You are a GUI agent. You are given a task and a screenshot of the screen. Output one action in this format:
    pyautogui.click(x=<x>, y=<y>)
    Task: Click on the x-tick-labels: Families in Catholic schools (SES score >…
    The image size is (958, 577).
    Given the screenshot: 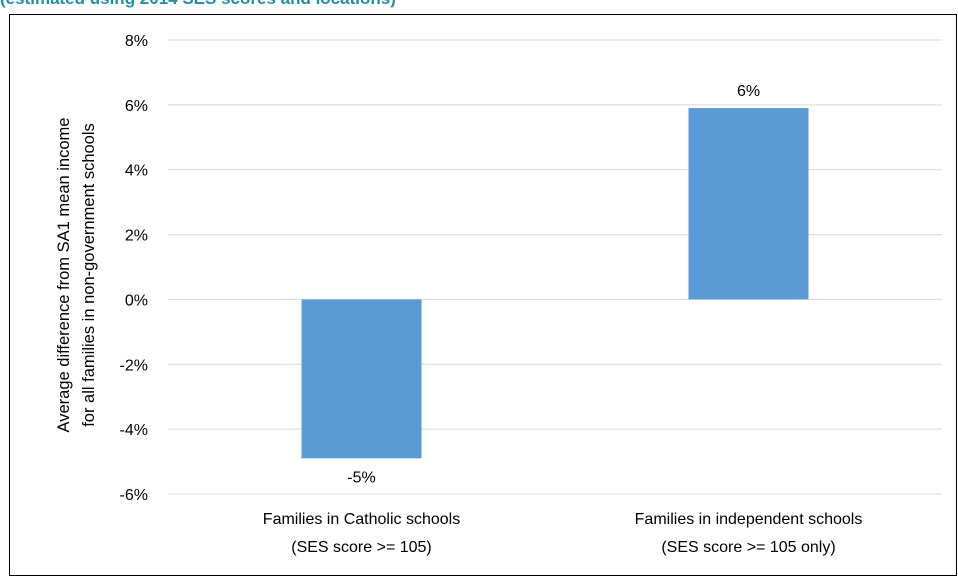 What is the action you would take?
    pyautogui.click(x=563, y=533)
    